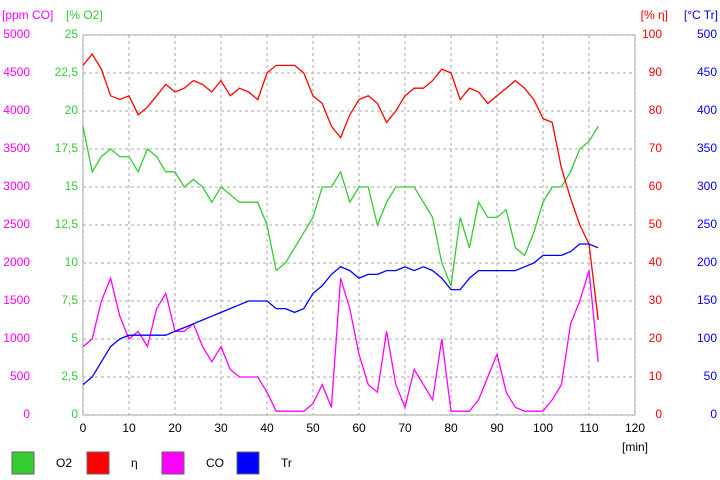  I want to click on axis-title: [ppm CO], so click(27, 15).